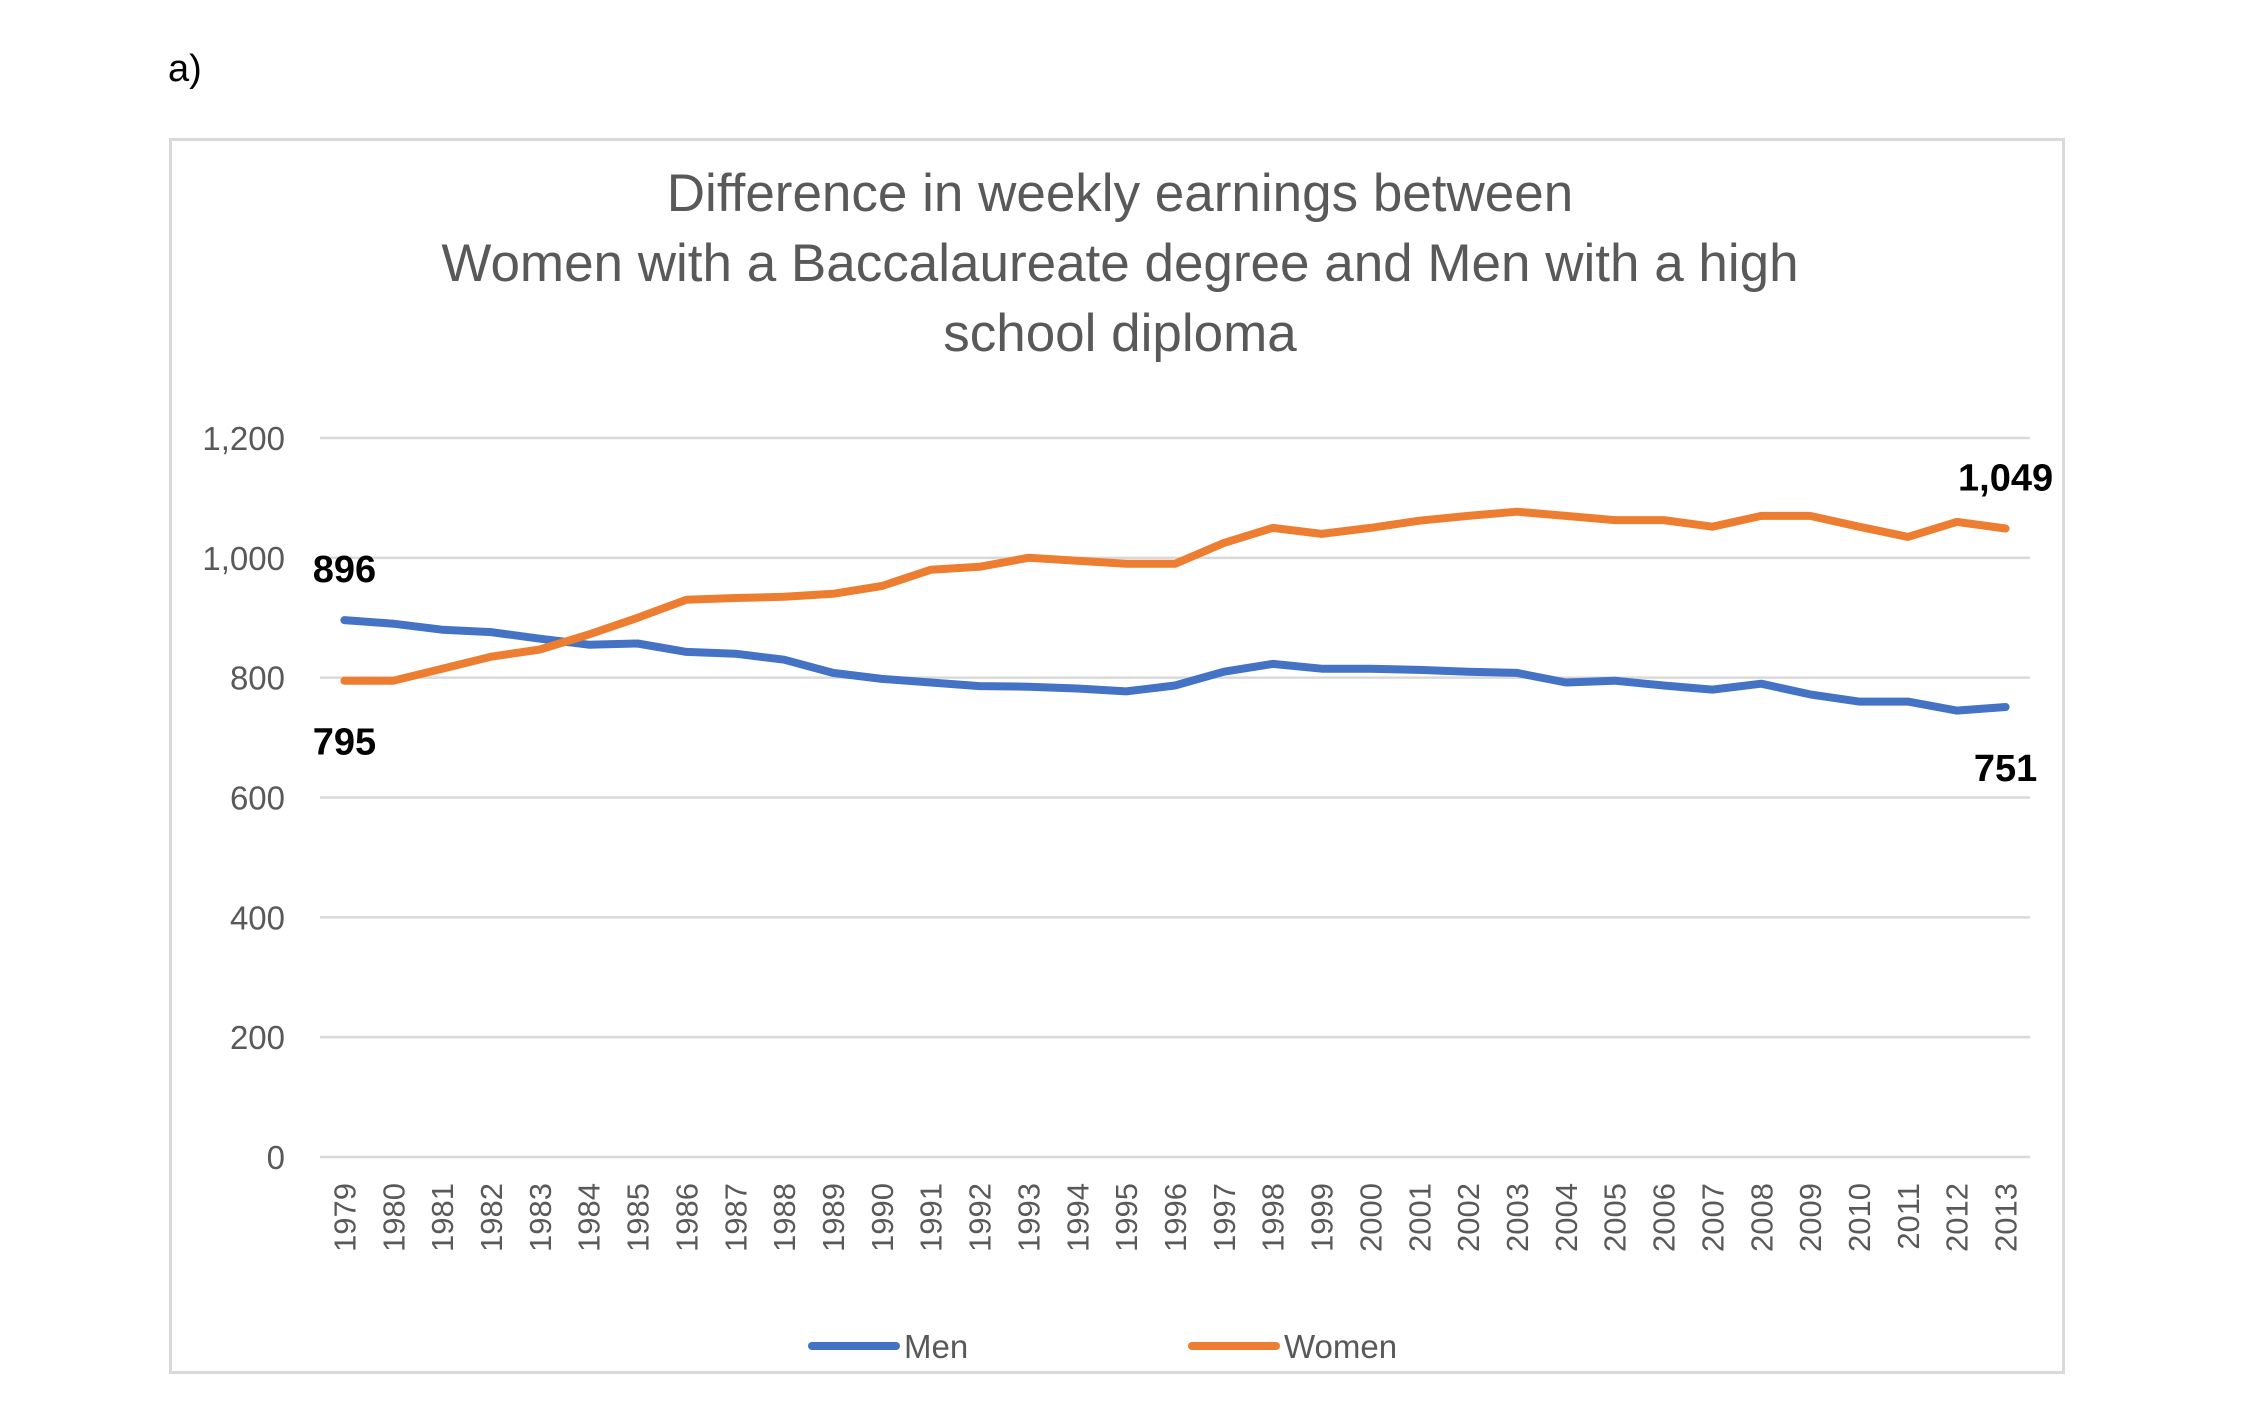  Describe the element at coordinates (1712, 1217) in the screenshot. I see `x-tick-label: 2007` at that location.